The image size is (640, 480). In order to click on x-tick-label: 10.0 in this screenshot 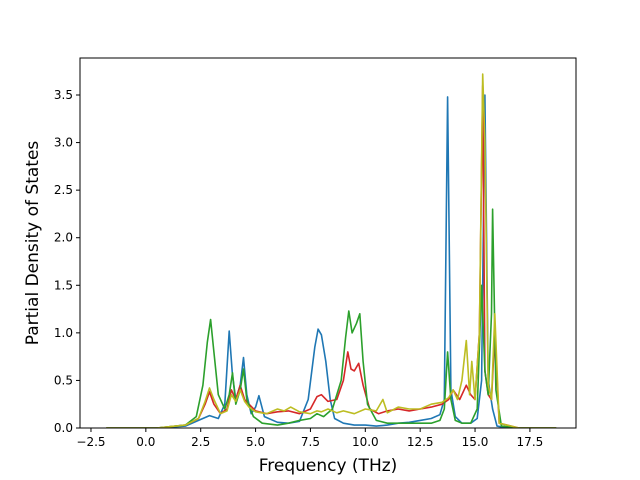, I will do `click(365, 442)`.